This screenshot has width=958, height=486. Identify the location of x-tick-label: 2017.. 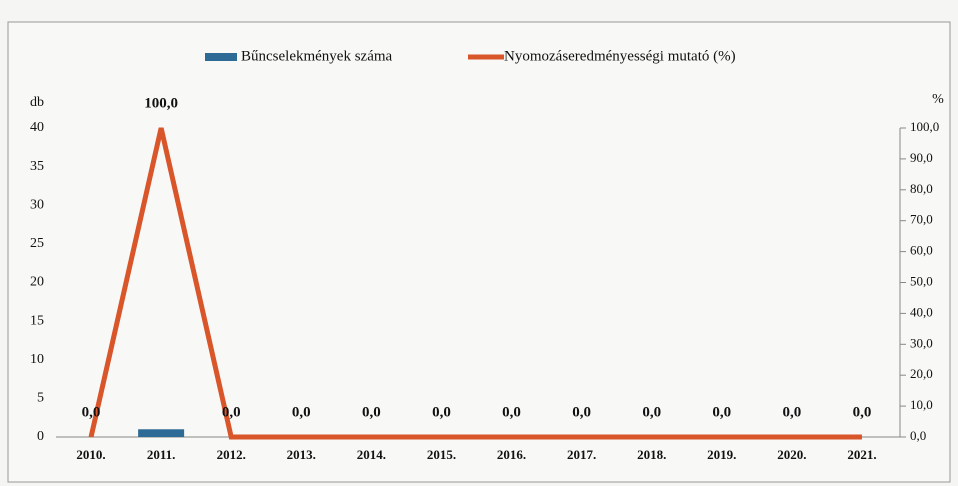
(581, 454).